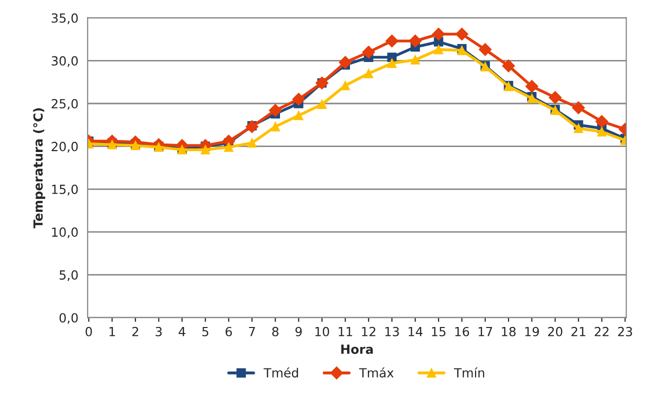  I want to click on x-tick-label: 10, so click(322, 331).